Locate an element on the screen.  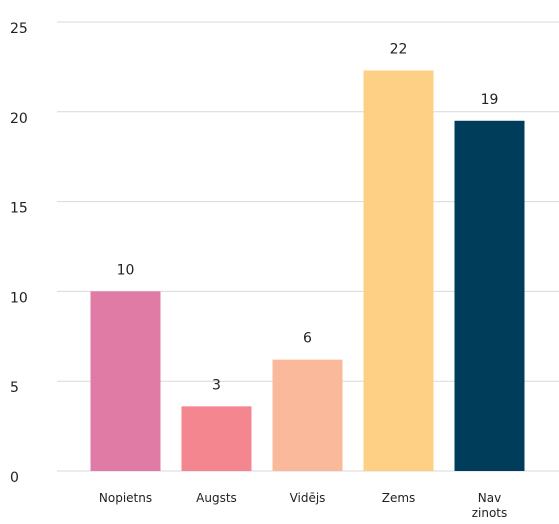
x-tick-label: Nav zinots is located at coordinates (489, 505).